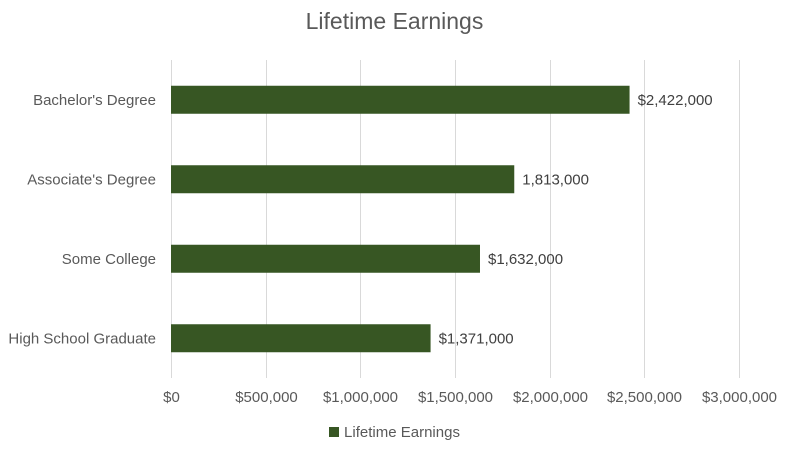 The image size is (789, 457). I want to click on y-category-label: Some College, so click(109, 259).